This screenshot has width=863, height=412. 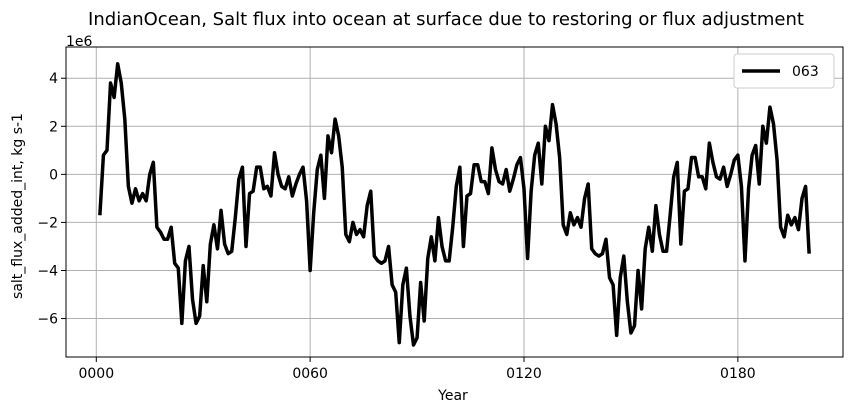 What do you see at coordinates (79, 42) in the screenshot?
I see `y-offset-label: 1e6` at bounding box center [79, 42].